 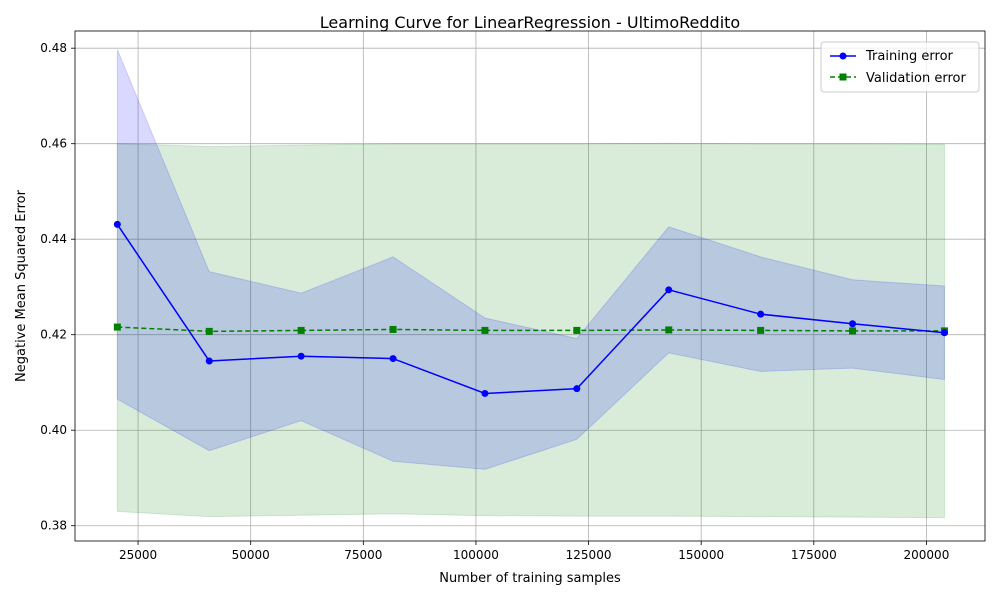 I want to click on x-tick-label: 175000, so click(x=814, y=555).